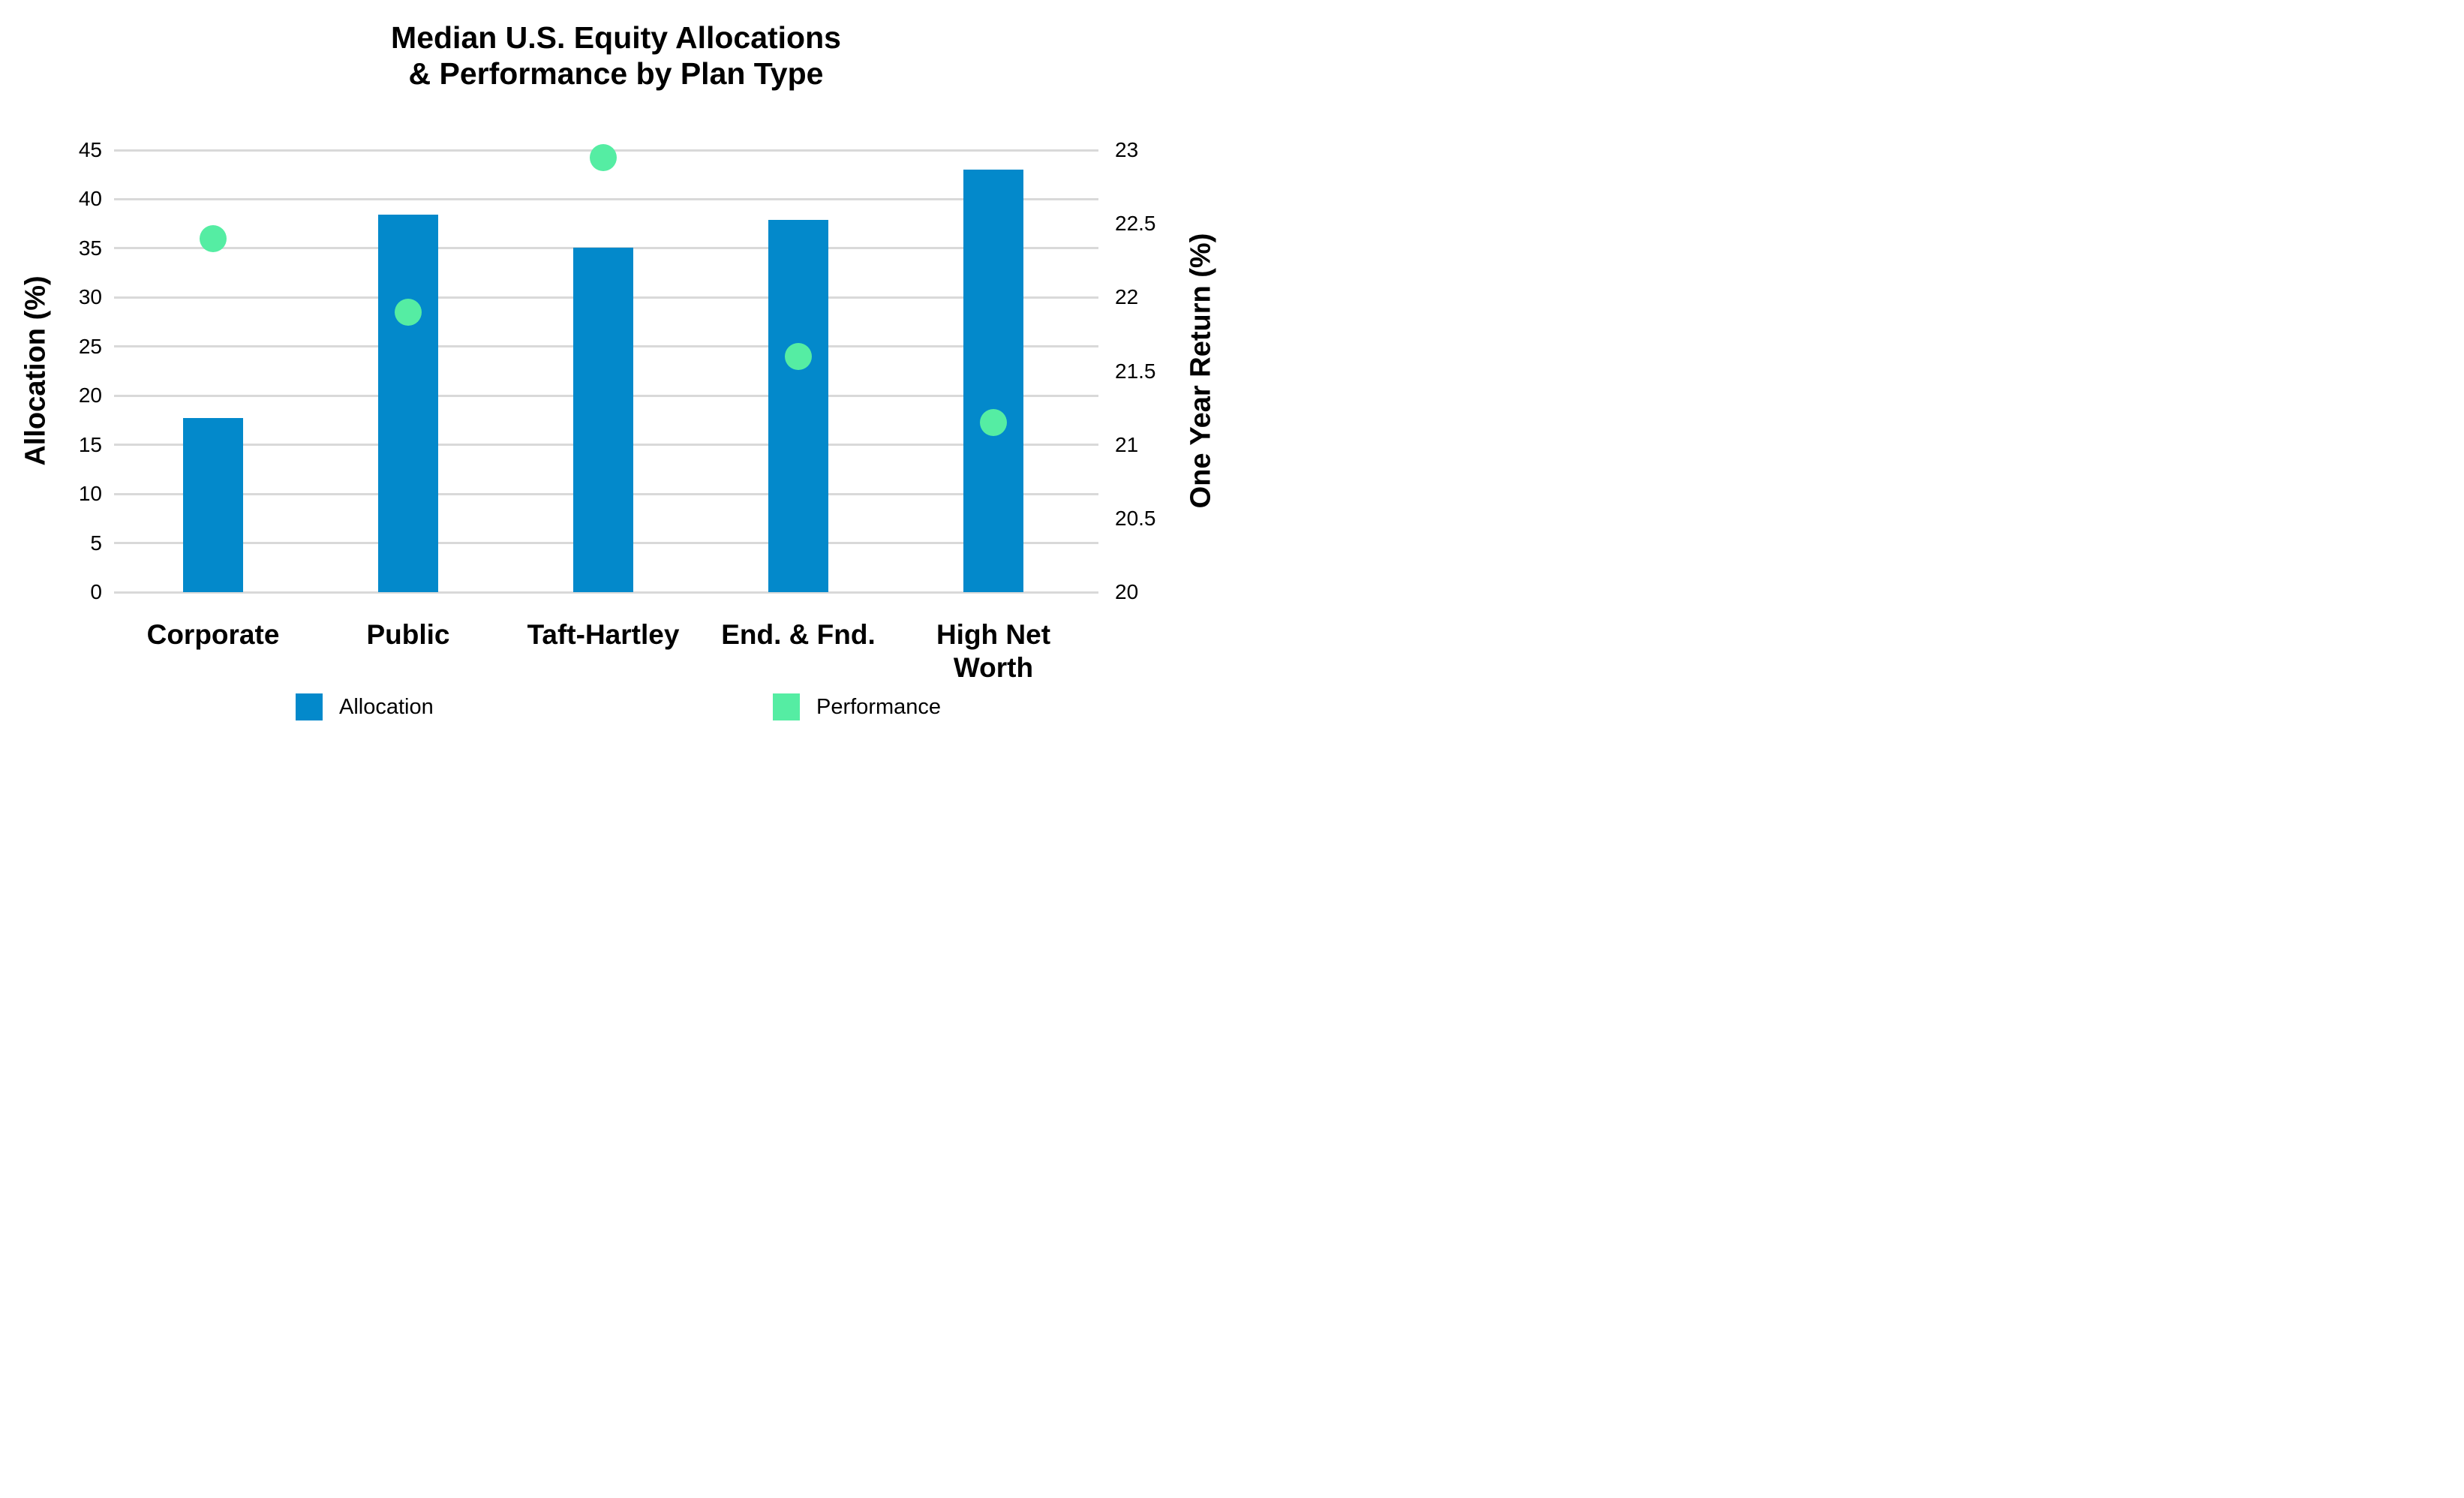 Image resolution: width=2464 pixels, height=1498 pixels. Describe the element at coordinates (1127, 297) in the screenshot. I see `right-tick-label: 22` at that location.